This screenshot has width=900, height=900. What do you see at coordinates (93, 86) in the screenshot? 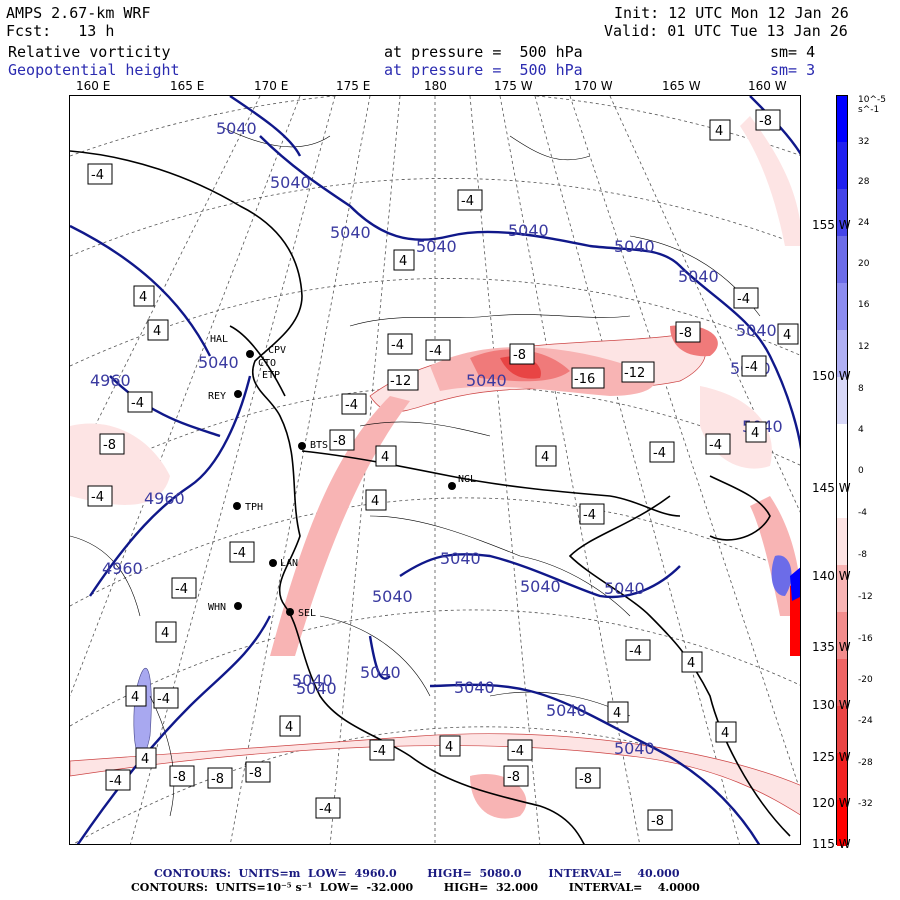
I see `lon-label: 160 E` at bounding box center [93, 86].